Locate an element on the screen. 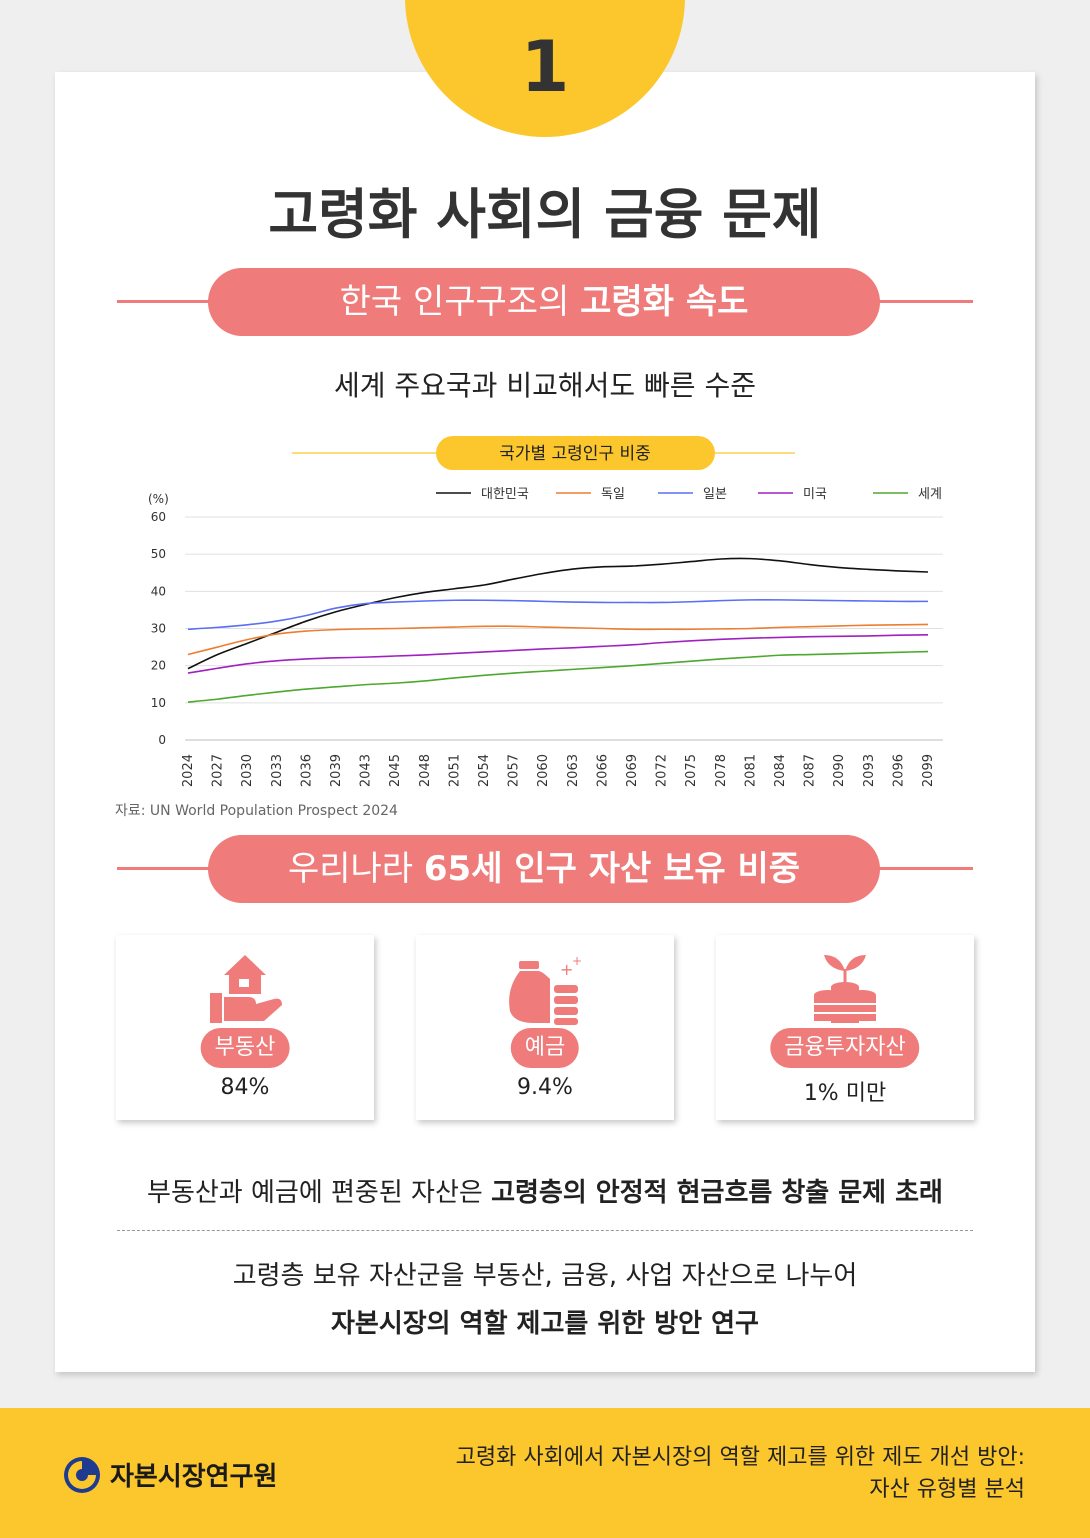 The height and width of the screenshot is (1538, 1090). series-line-일본 is located at coordinates (558, 615).